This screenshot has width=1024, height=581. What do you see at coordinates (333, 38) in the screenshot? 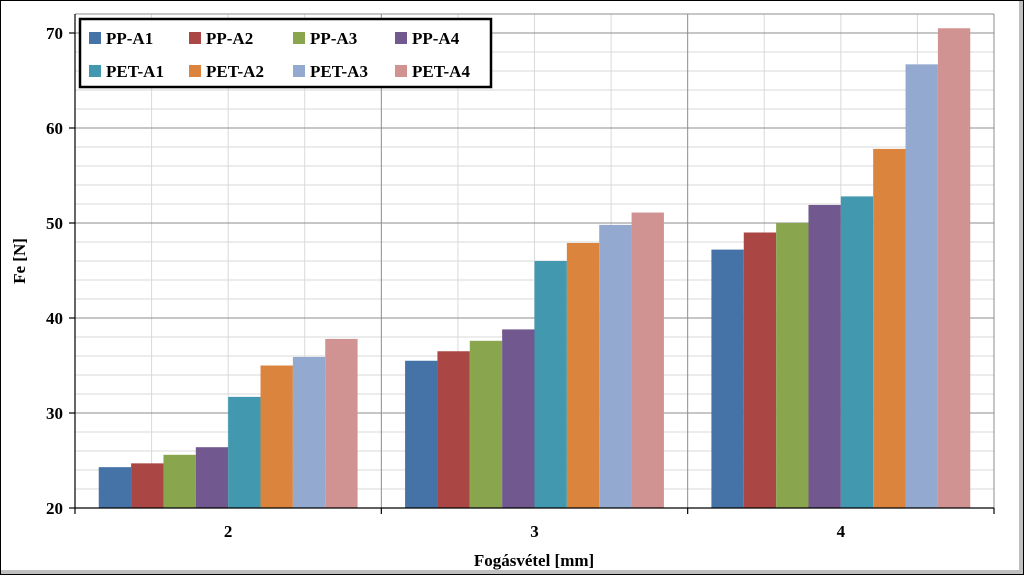
I see `legend-label-pp-a3: PP-A3` at bounding box center [333, 38].